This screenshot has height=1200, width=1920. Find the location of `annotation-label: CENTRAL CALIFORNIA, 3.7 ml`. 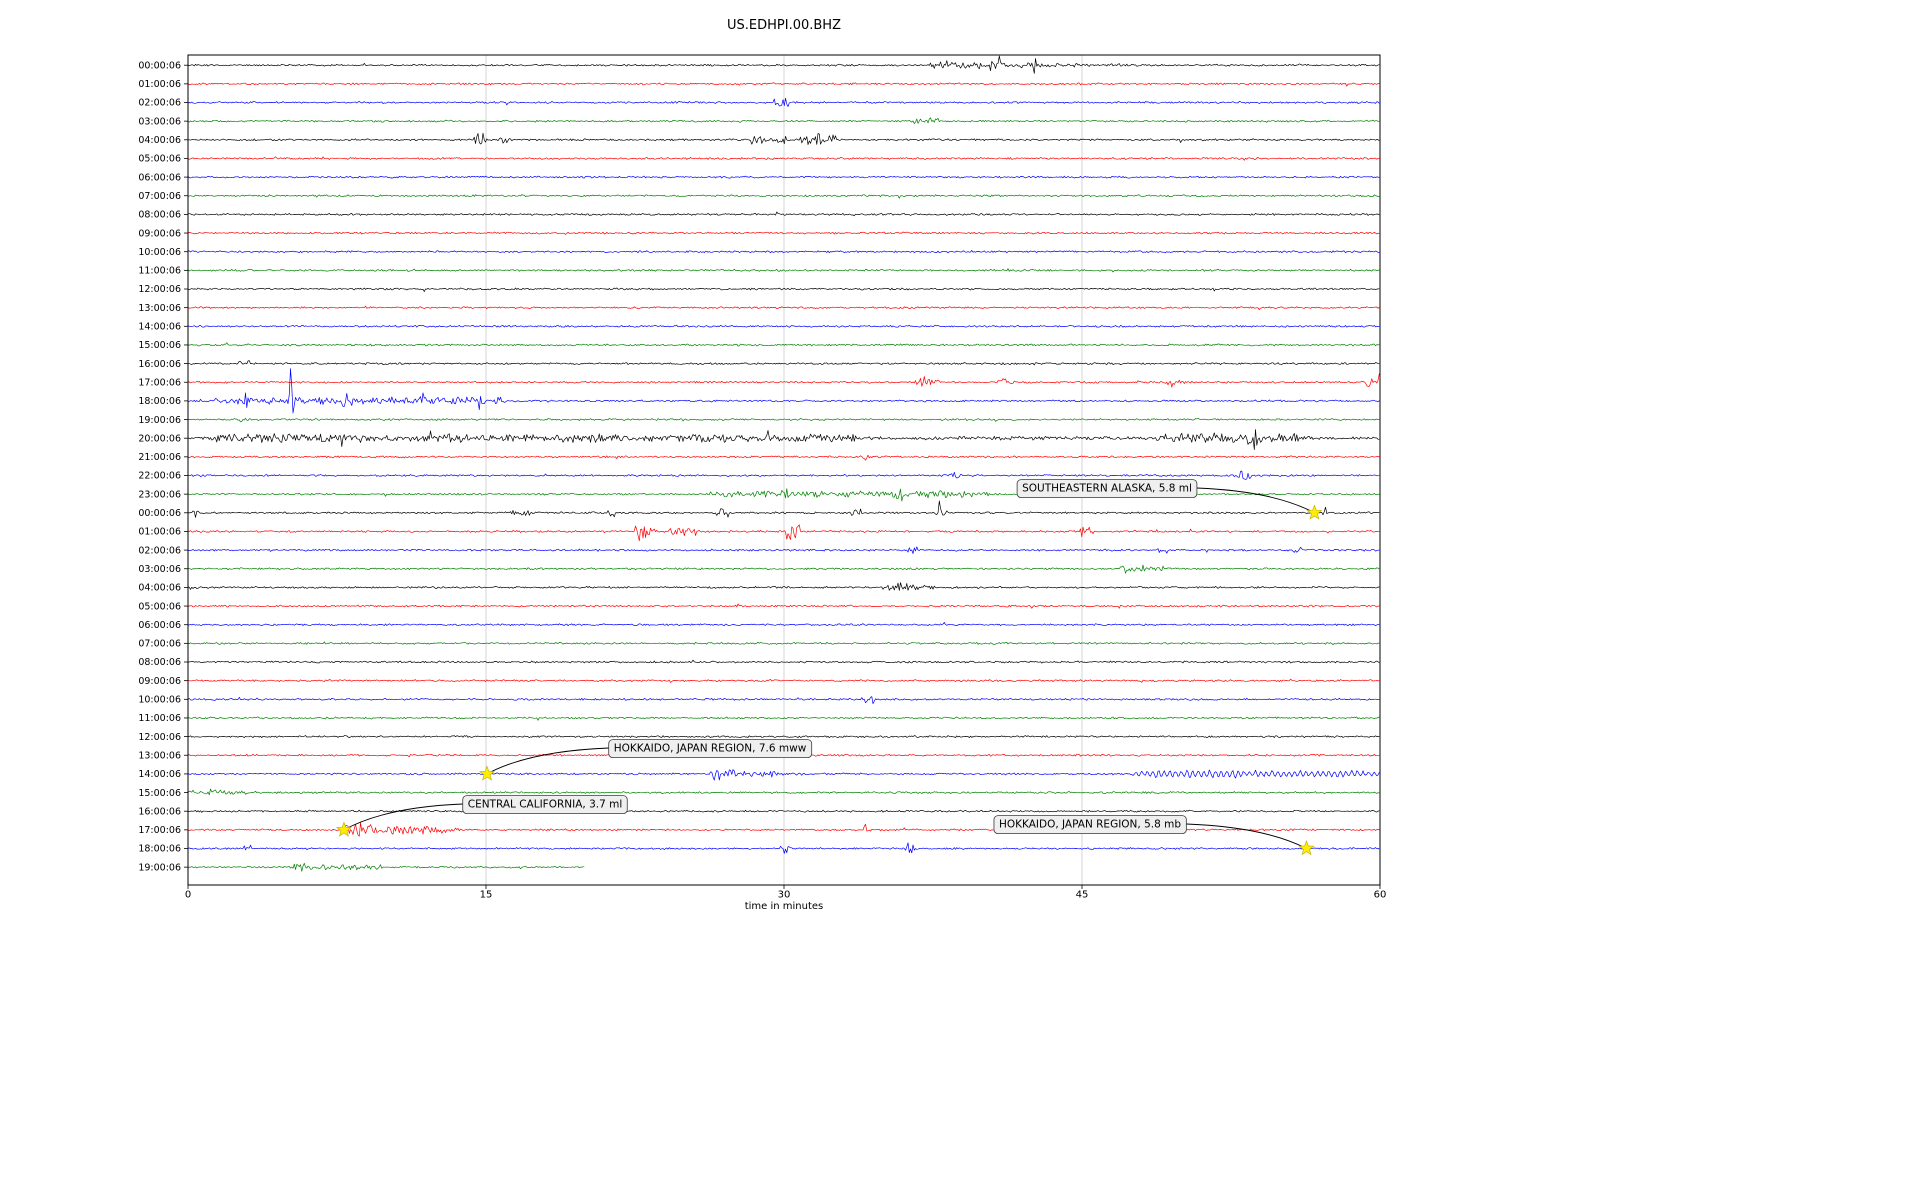

annotation-label: CENTRAL CALIFORNIA, 3.7 ml is located at coordinates (545, 805).